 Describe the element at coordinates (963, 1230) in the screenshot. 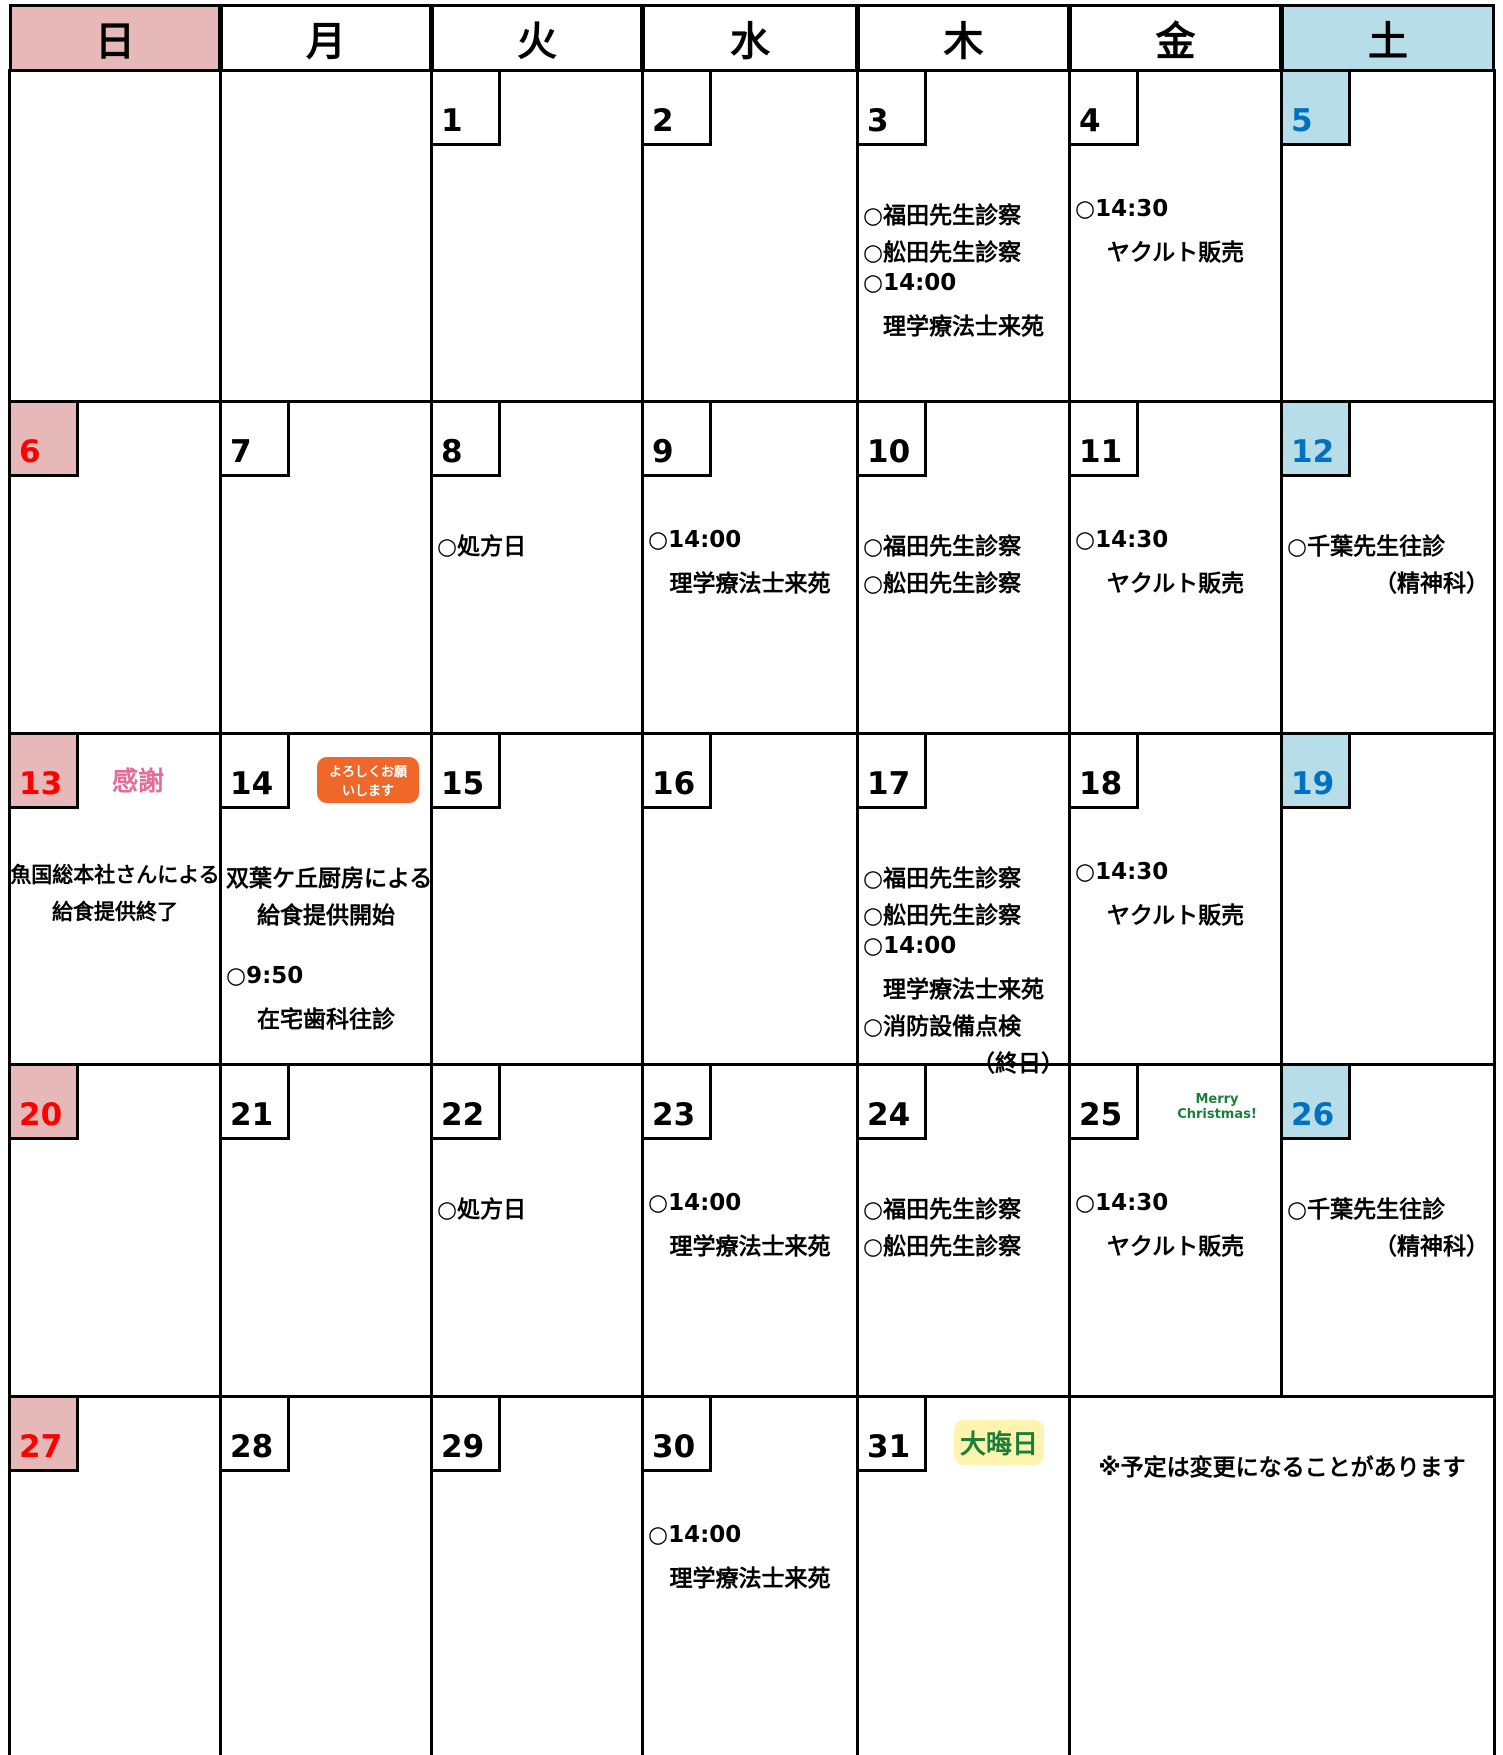

I see `day-cell: 24 ○福田先生診察 ○舩田先生診察` at that location.